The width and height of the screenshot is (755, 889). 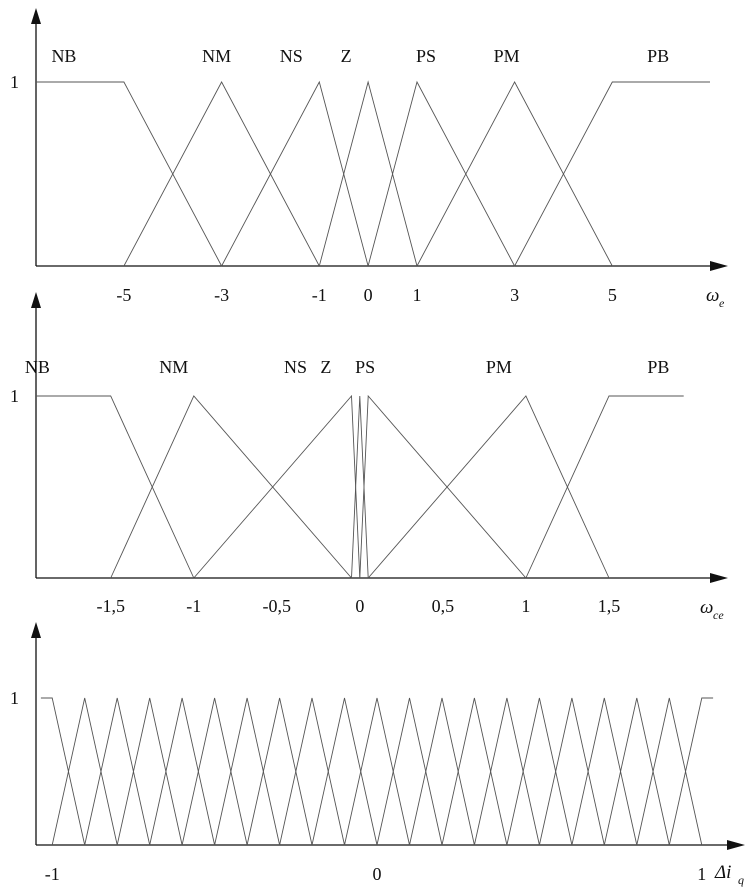 What do you see at coordinates (612, 295) in the screenshot?
I see `x-tick-label: 5` at bounding box center [612, 295].